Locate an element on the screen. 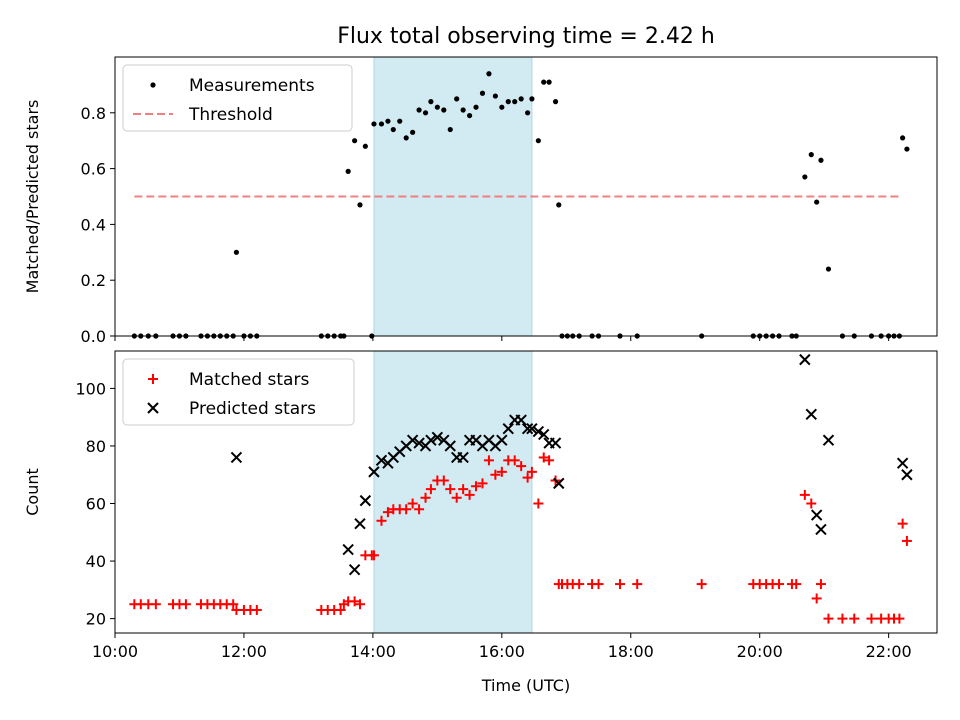  x-tick-label: 20:00 is located at coordinates (760, 651).